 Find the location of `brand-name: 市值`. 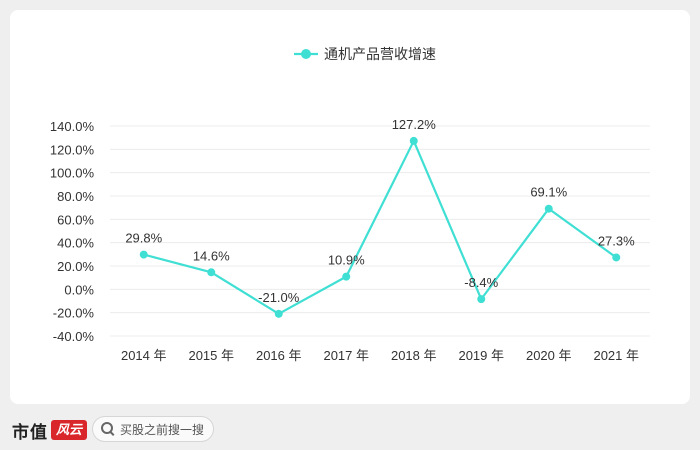

brand-name: 市值 is located at coordinates (30, 432).